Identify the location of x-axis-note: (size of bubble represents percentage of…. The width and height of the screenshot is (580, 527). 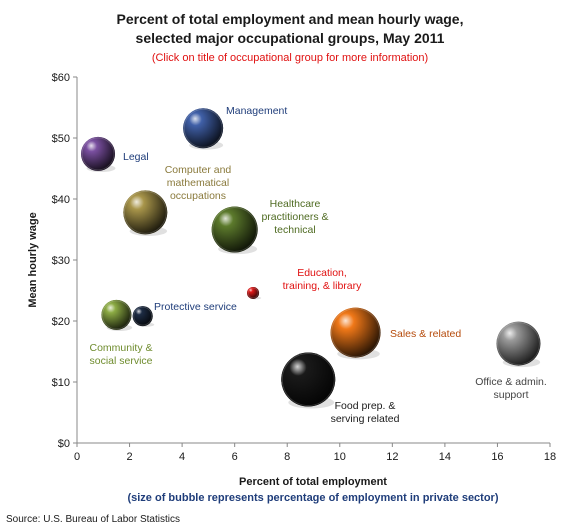
(312, 498).